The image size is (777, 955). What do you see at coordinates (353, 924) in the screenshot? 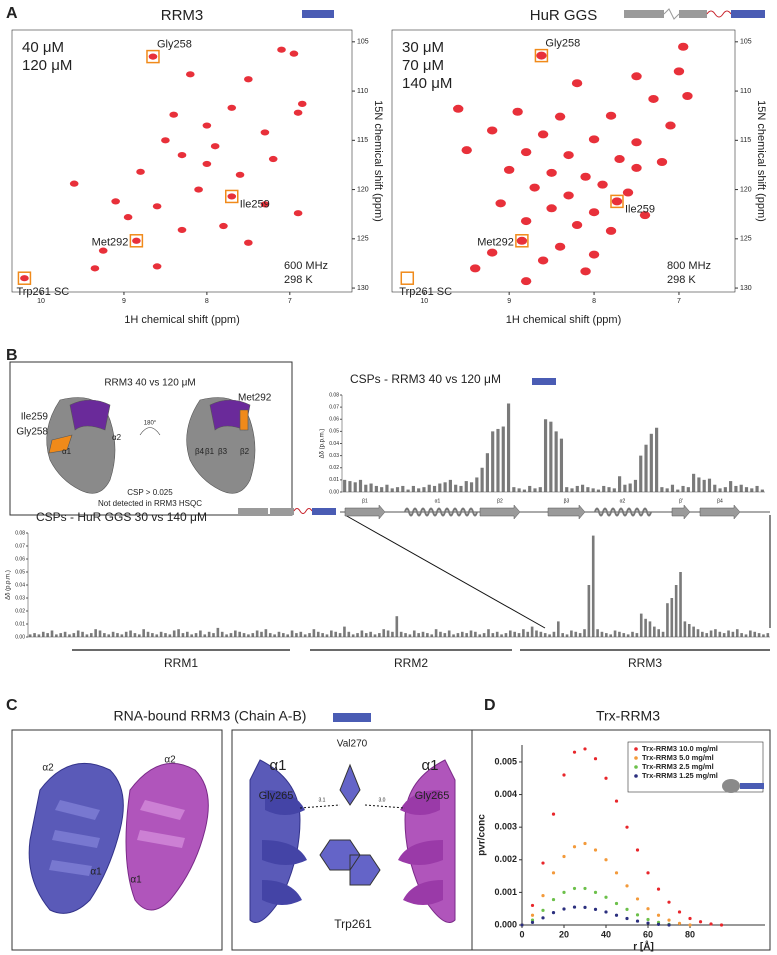
I see `residue-label: Trp261` at bounding box center [353, 924].